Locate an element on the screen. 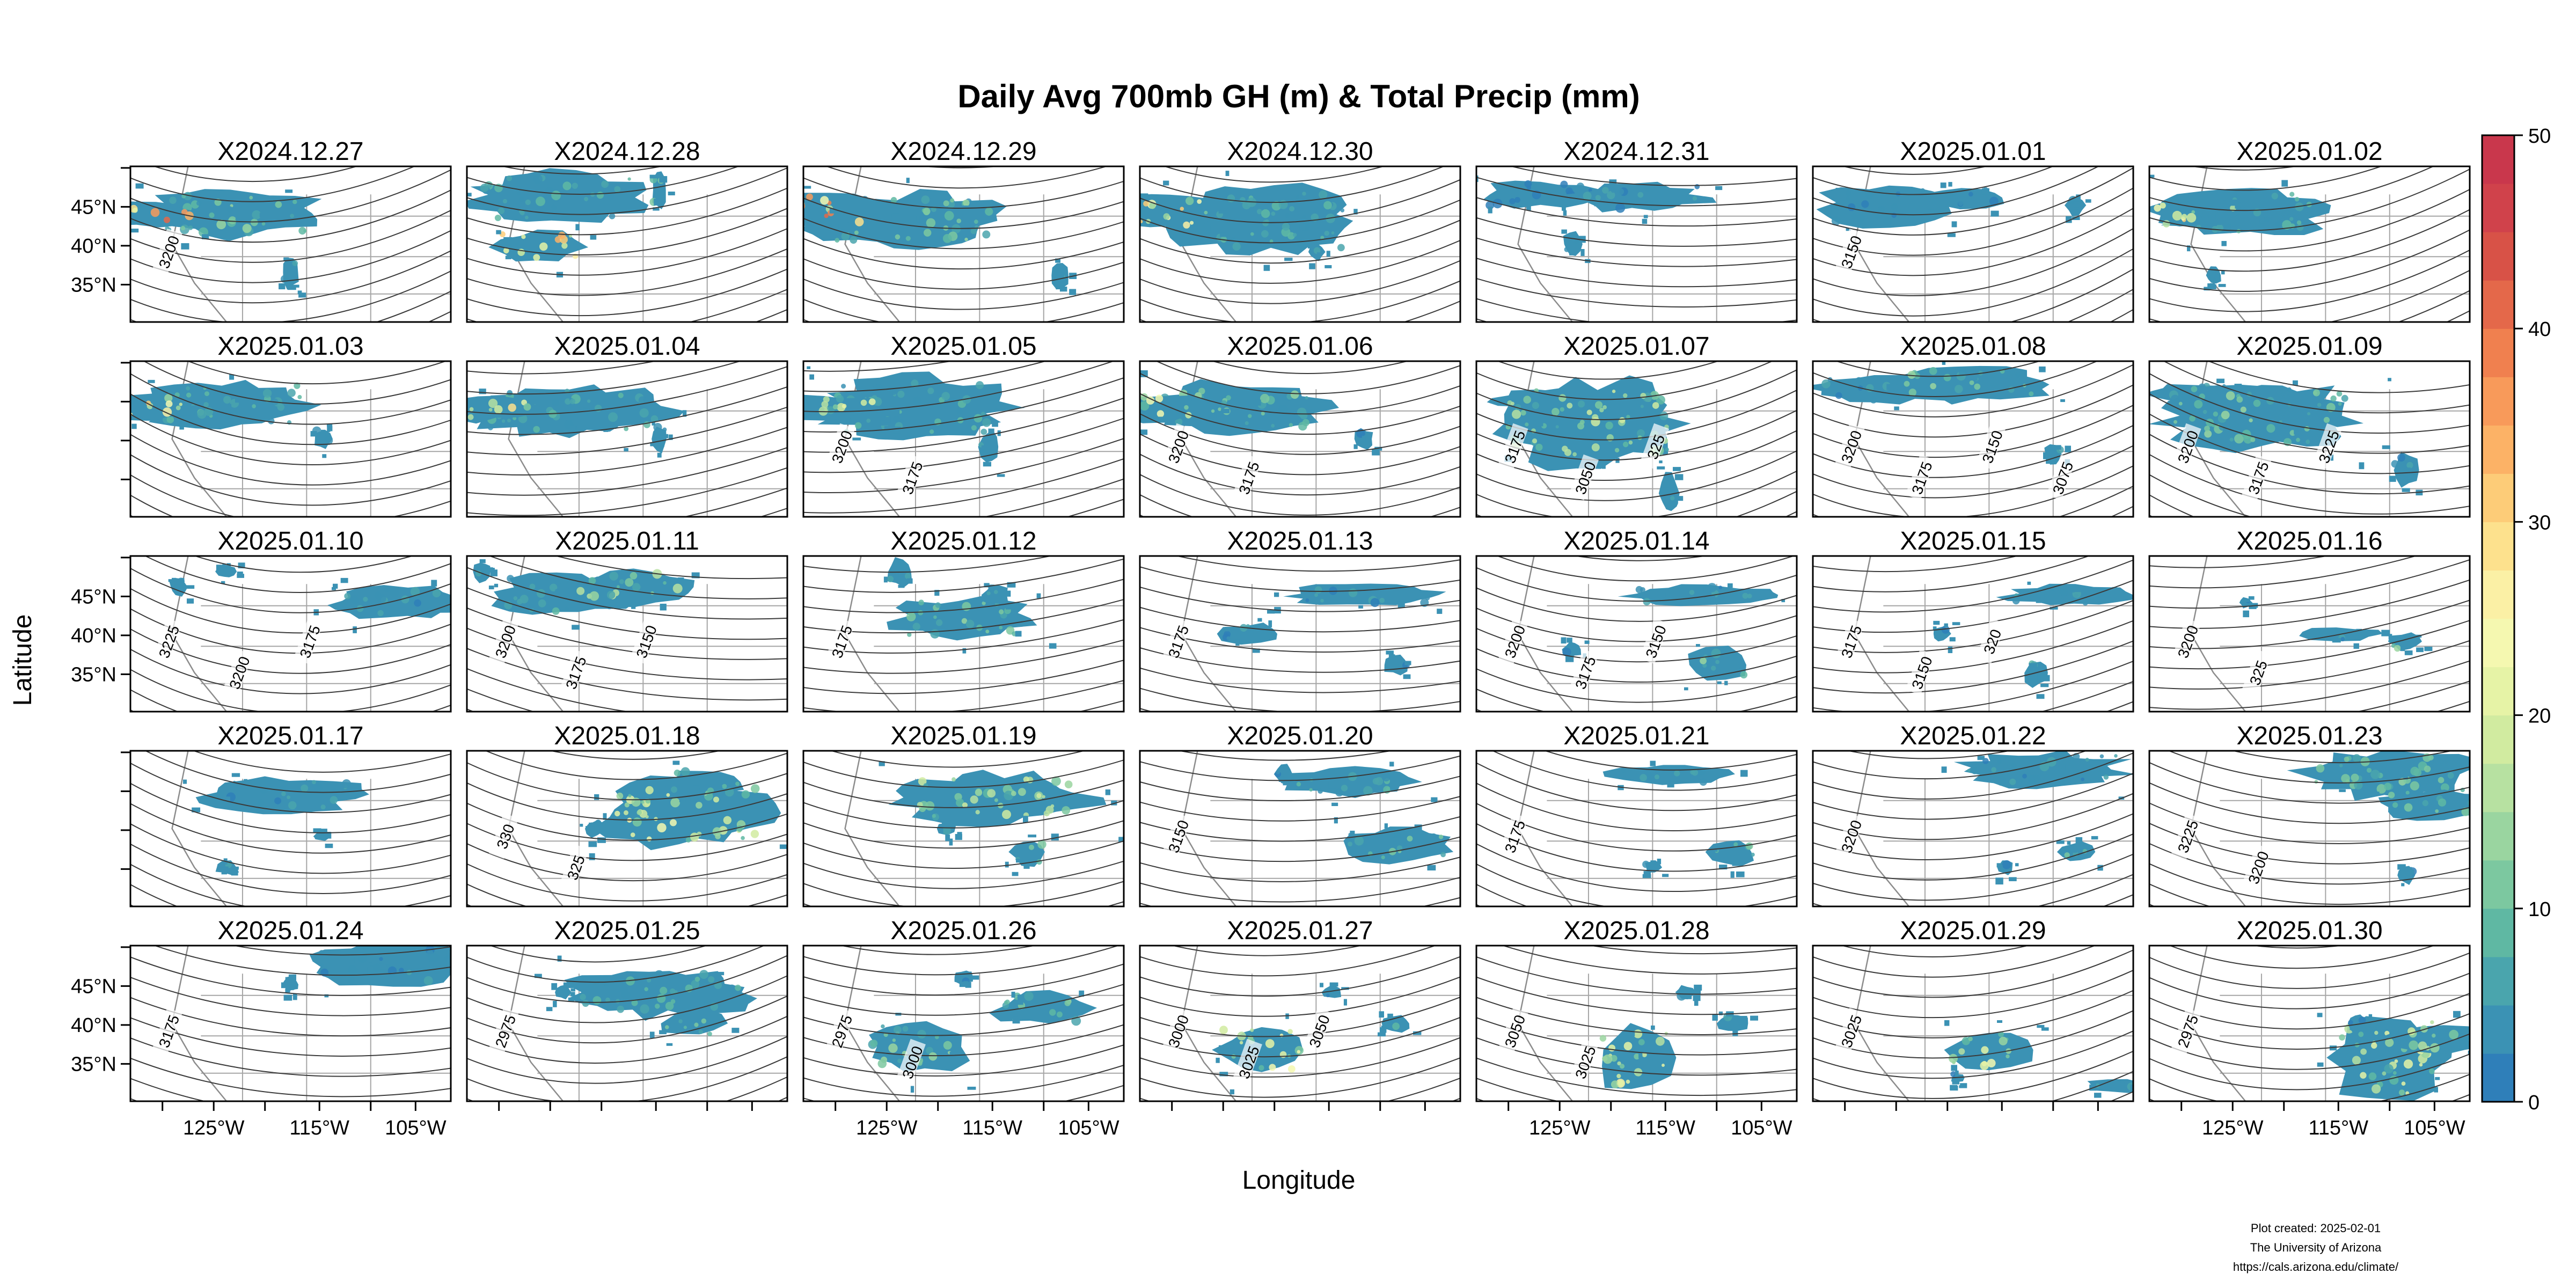 This screenshot has height=1288, width=2576. panel-date-label: X2025.01.13 is located at coordinates (1300, 541).